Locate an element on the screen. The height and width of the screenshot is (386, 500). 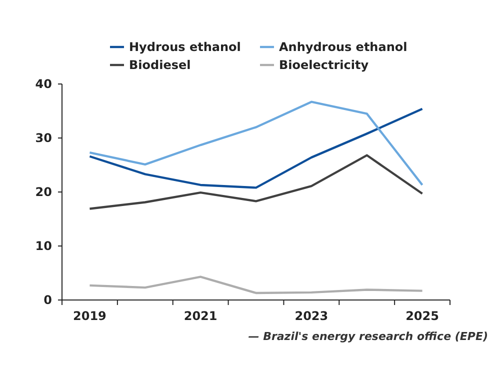
x-tick-label: 2025 is located at coordinates (422, 316).